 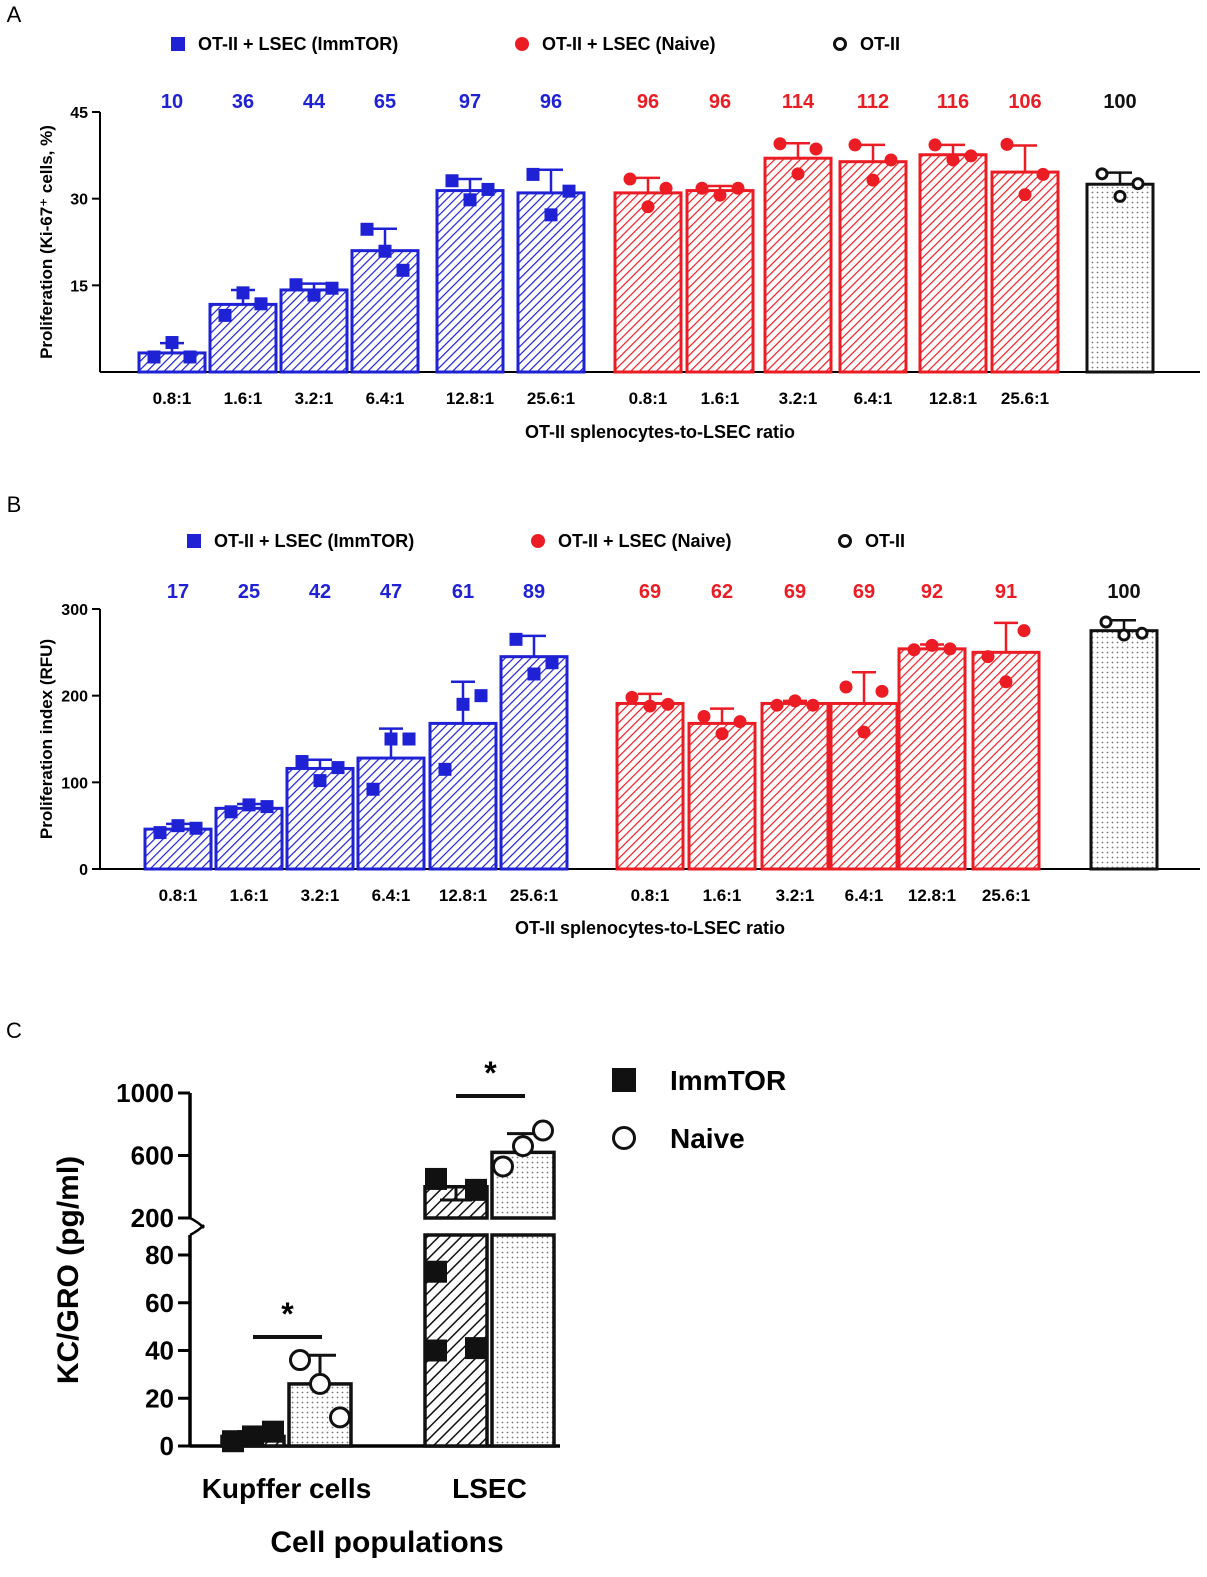 What do you see at coordinates (953, 102) in the screenshot?
I see `value-annotation-a-1-4: 116` at bounding box center [953, 102].